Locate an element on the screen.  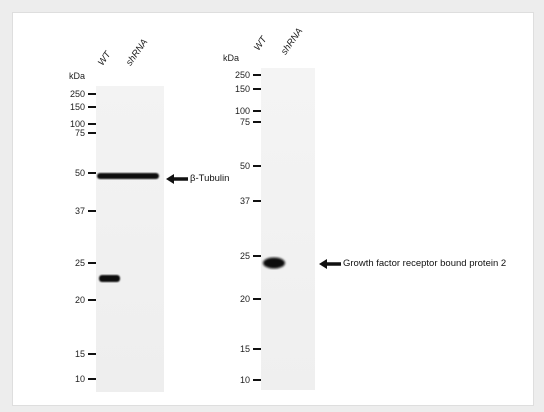
right-marker-20: 20 is located at coordinates (244, 299).